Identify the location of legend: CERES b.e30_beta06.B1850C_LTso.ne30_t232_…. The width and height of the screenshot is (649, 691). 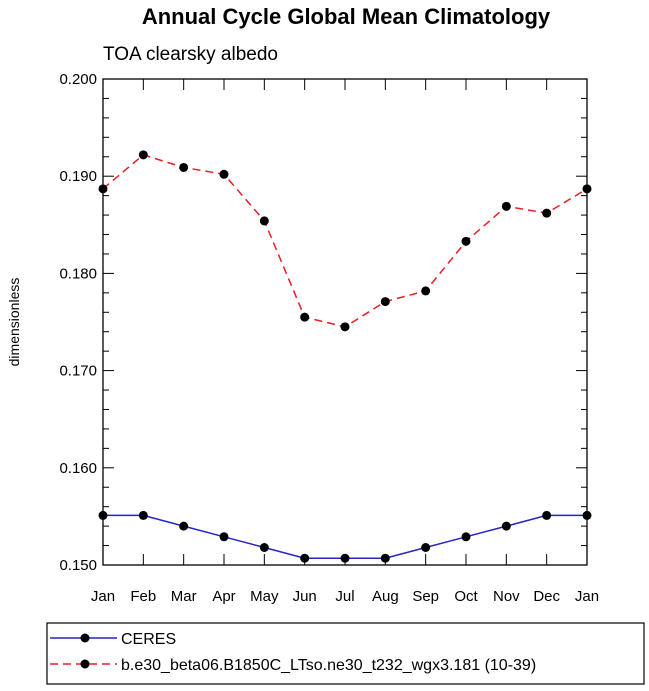
(345, 653).